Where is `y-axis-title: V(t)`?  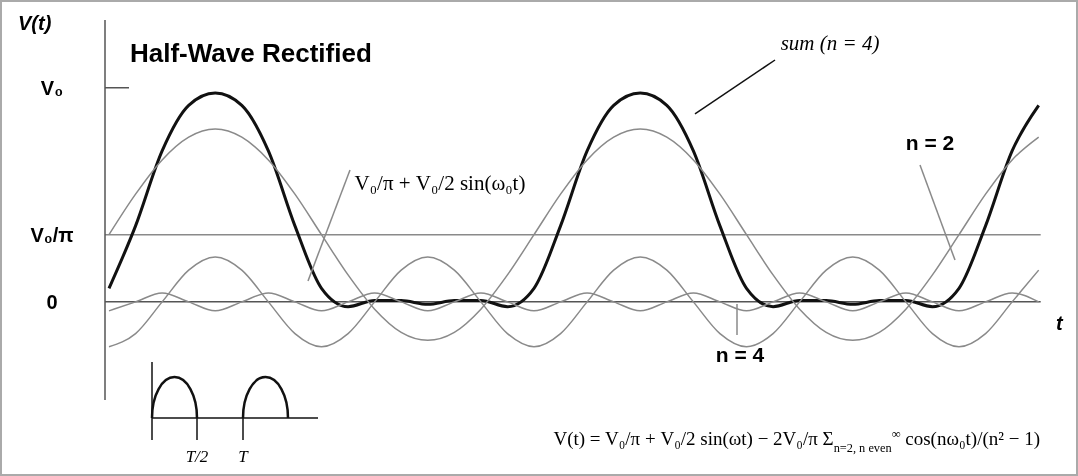 y-axis-title: V(t) is located at coordinates (35, 23).